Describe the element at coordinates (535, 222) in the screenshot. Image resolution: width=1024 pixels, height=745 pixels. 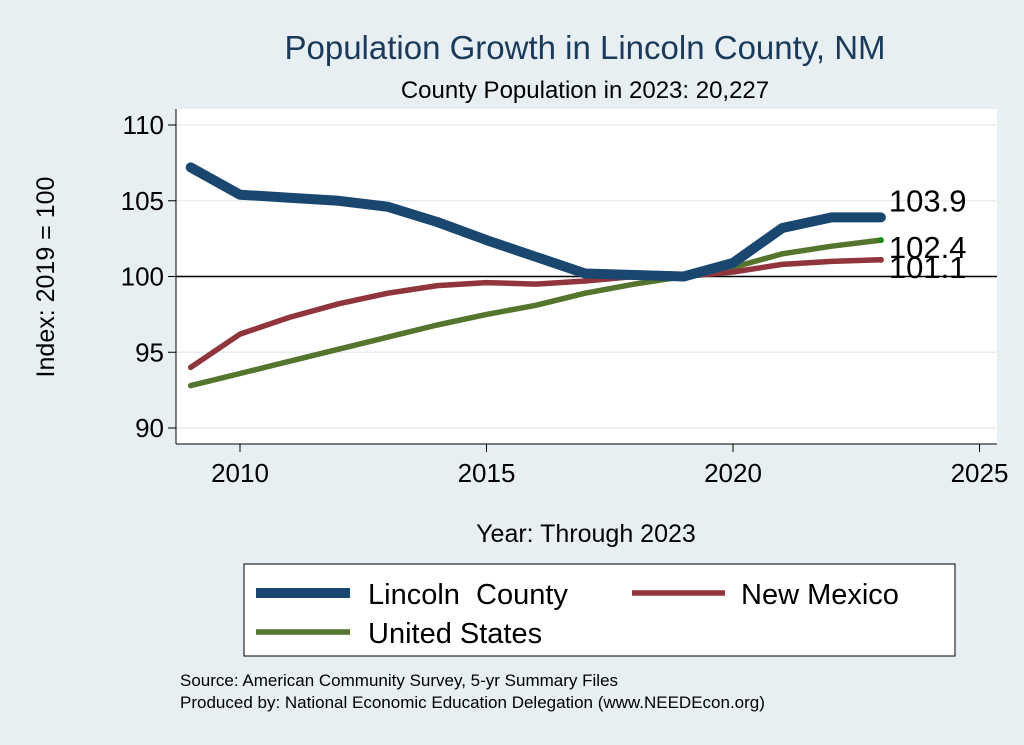
I see `series-line-lincoln-county` at that location.